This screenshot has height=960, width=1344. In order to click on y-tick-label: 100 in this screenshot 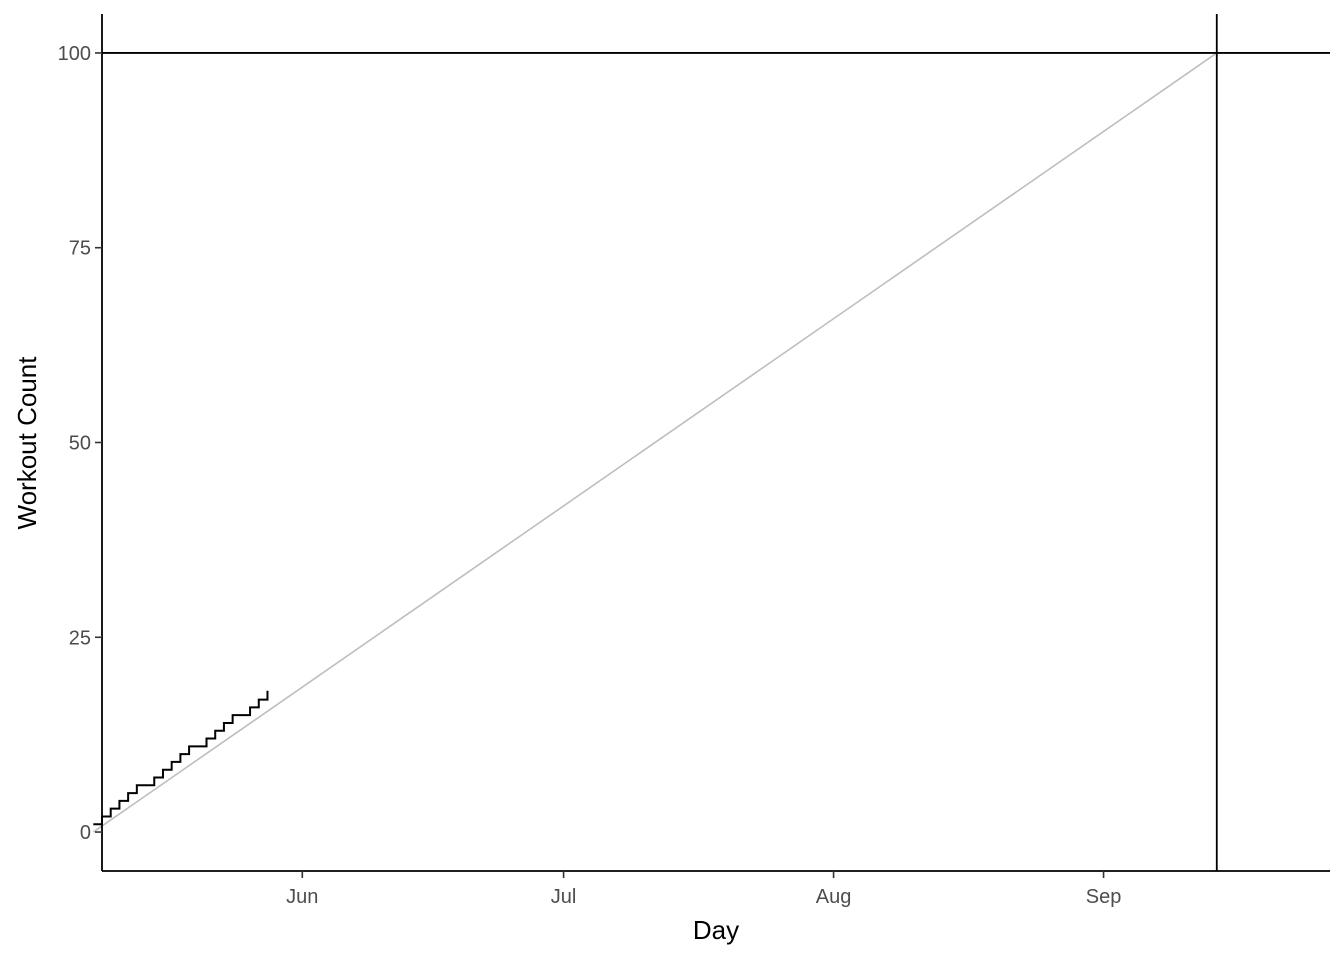, I will do `click(74, 54)`.